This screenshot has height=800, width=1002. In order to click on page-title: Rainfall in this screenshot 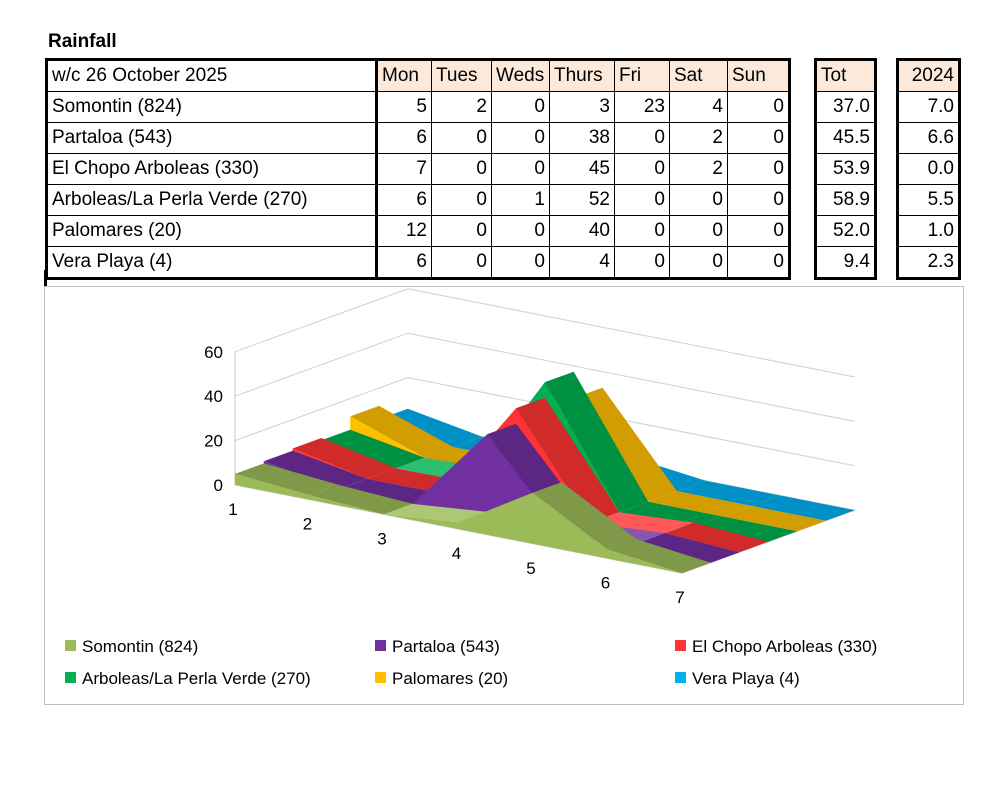, I will do `click(82, 41)`.